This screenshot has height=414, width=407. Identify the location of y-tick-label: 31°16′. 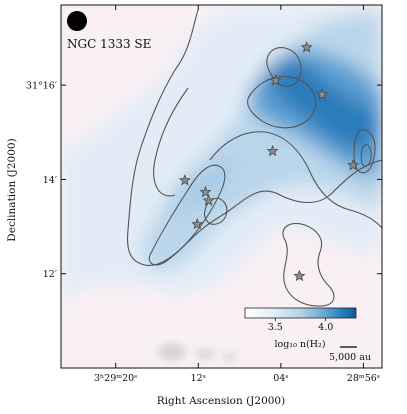
(41, 86).